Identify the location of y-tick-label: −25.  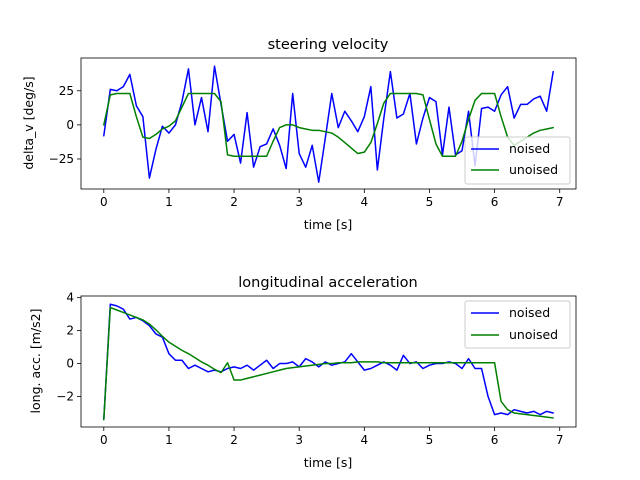
(61, 159).